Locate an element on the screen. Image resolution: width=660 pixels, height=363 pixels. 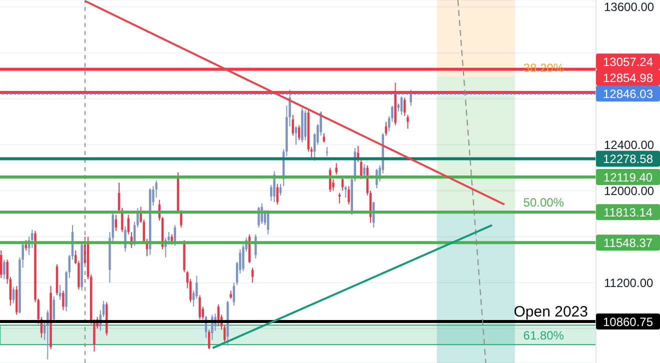
ref-line-label: 13057.24 is located at coordinates (628, 62).